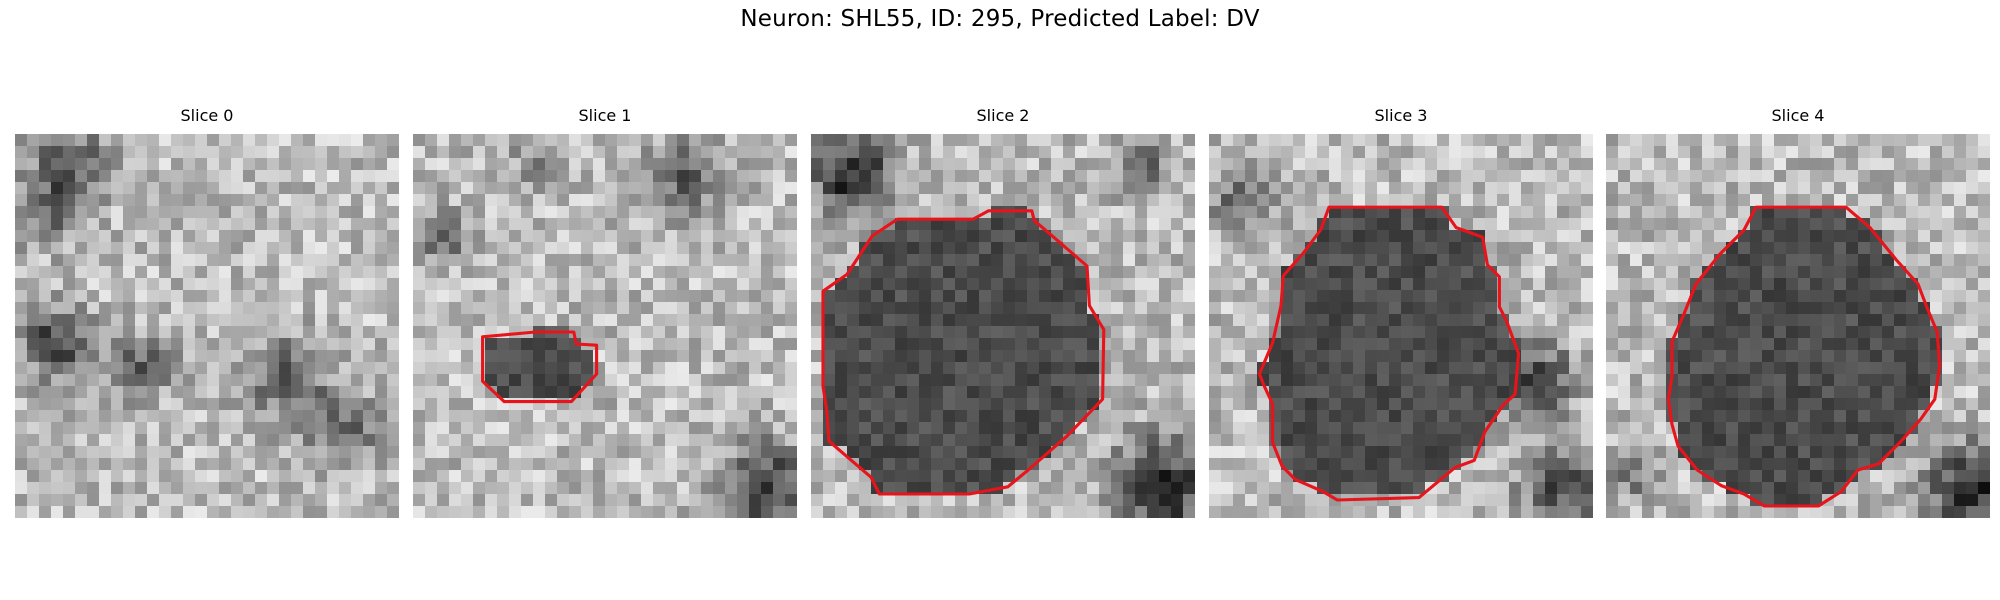  Describe the element at coordinates (1401, 115) in the screenshot. I see `slice-title-3: Slice 3` at that location.